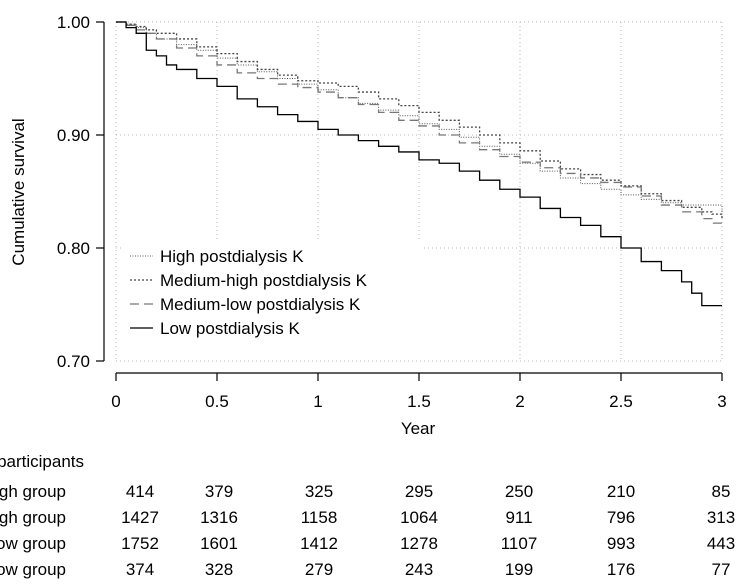  I want to click on risk-cell-3-5: 176, so click(621, 569).